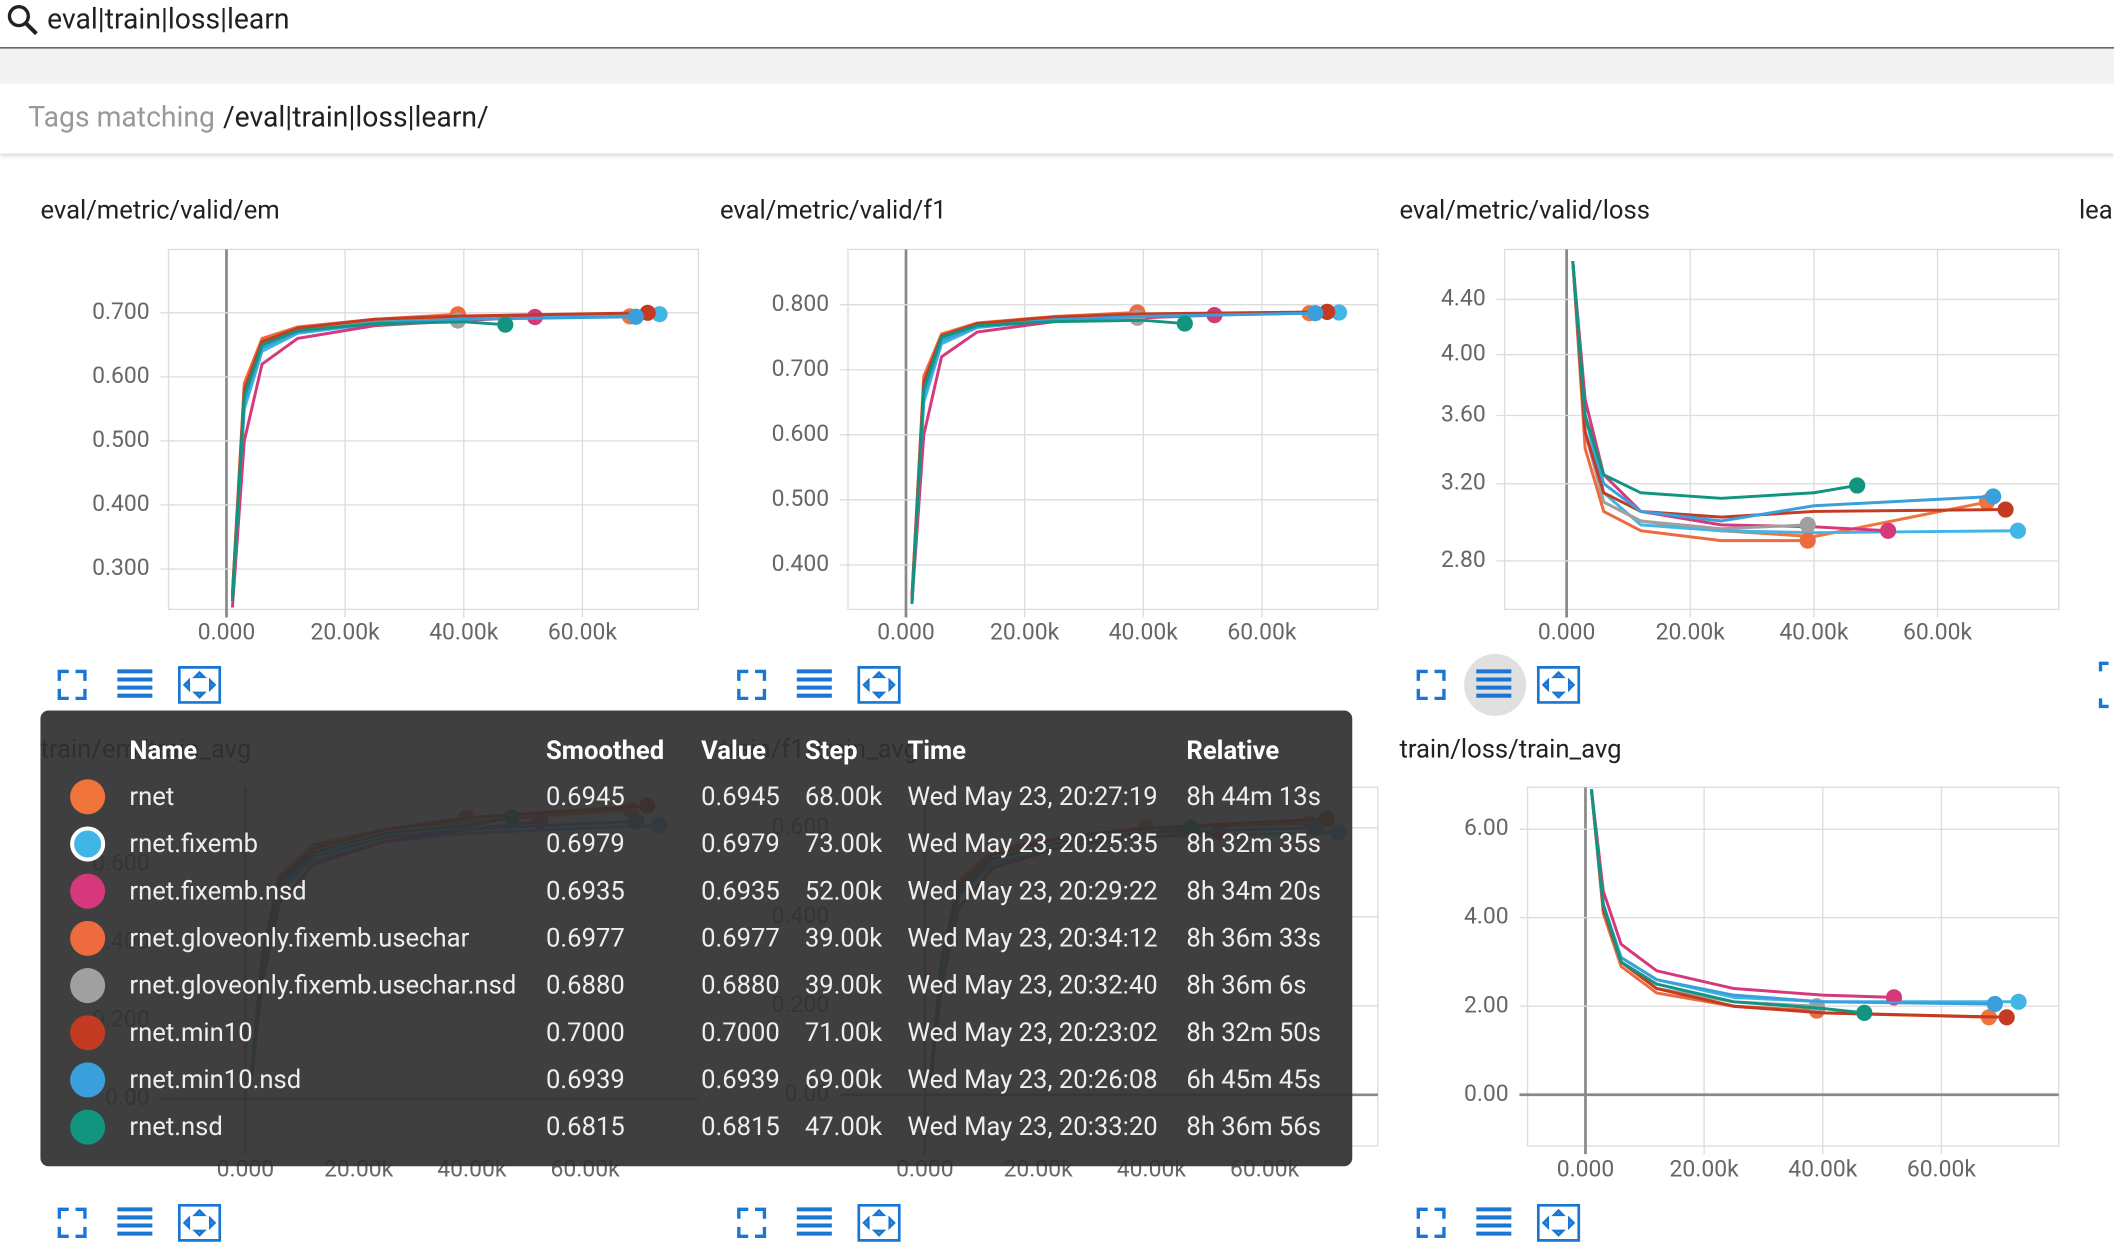 This screenshot has width=2114, height=1259. What do you see at coordinates (194, 843) in the screenshot?
I see `cell: rnet.fixemb` at bounding box center [194, 843].